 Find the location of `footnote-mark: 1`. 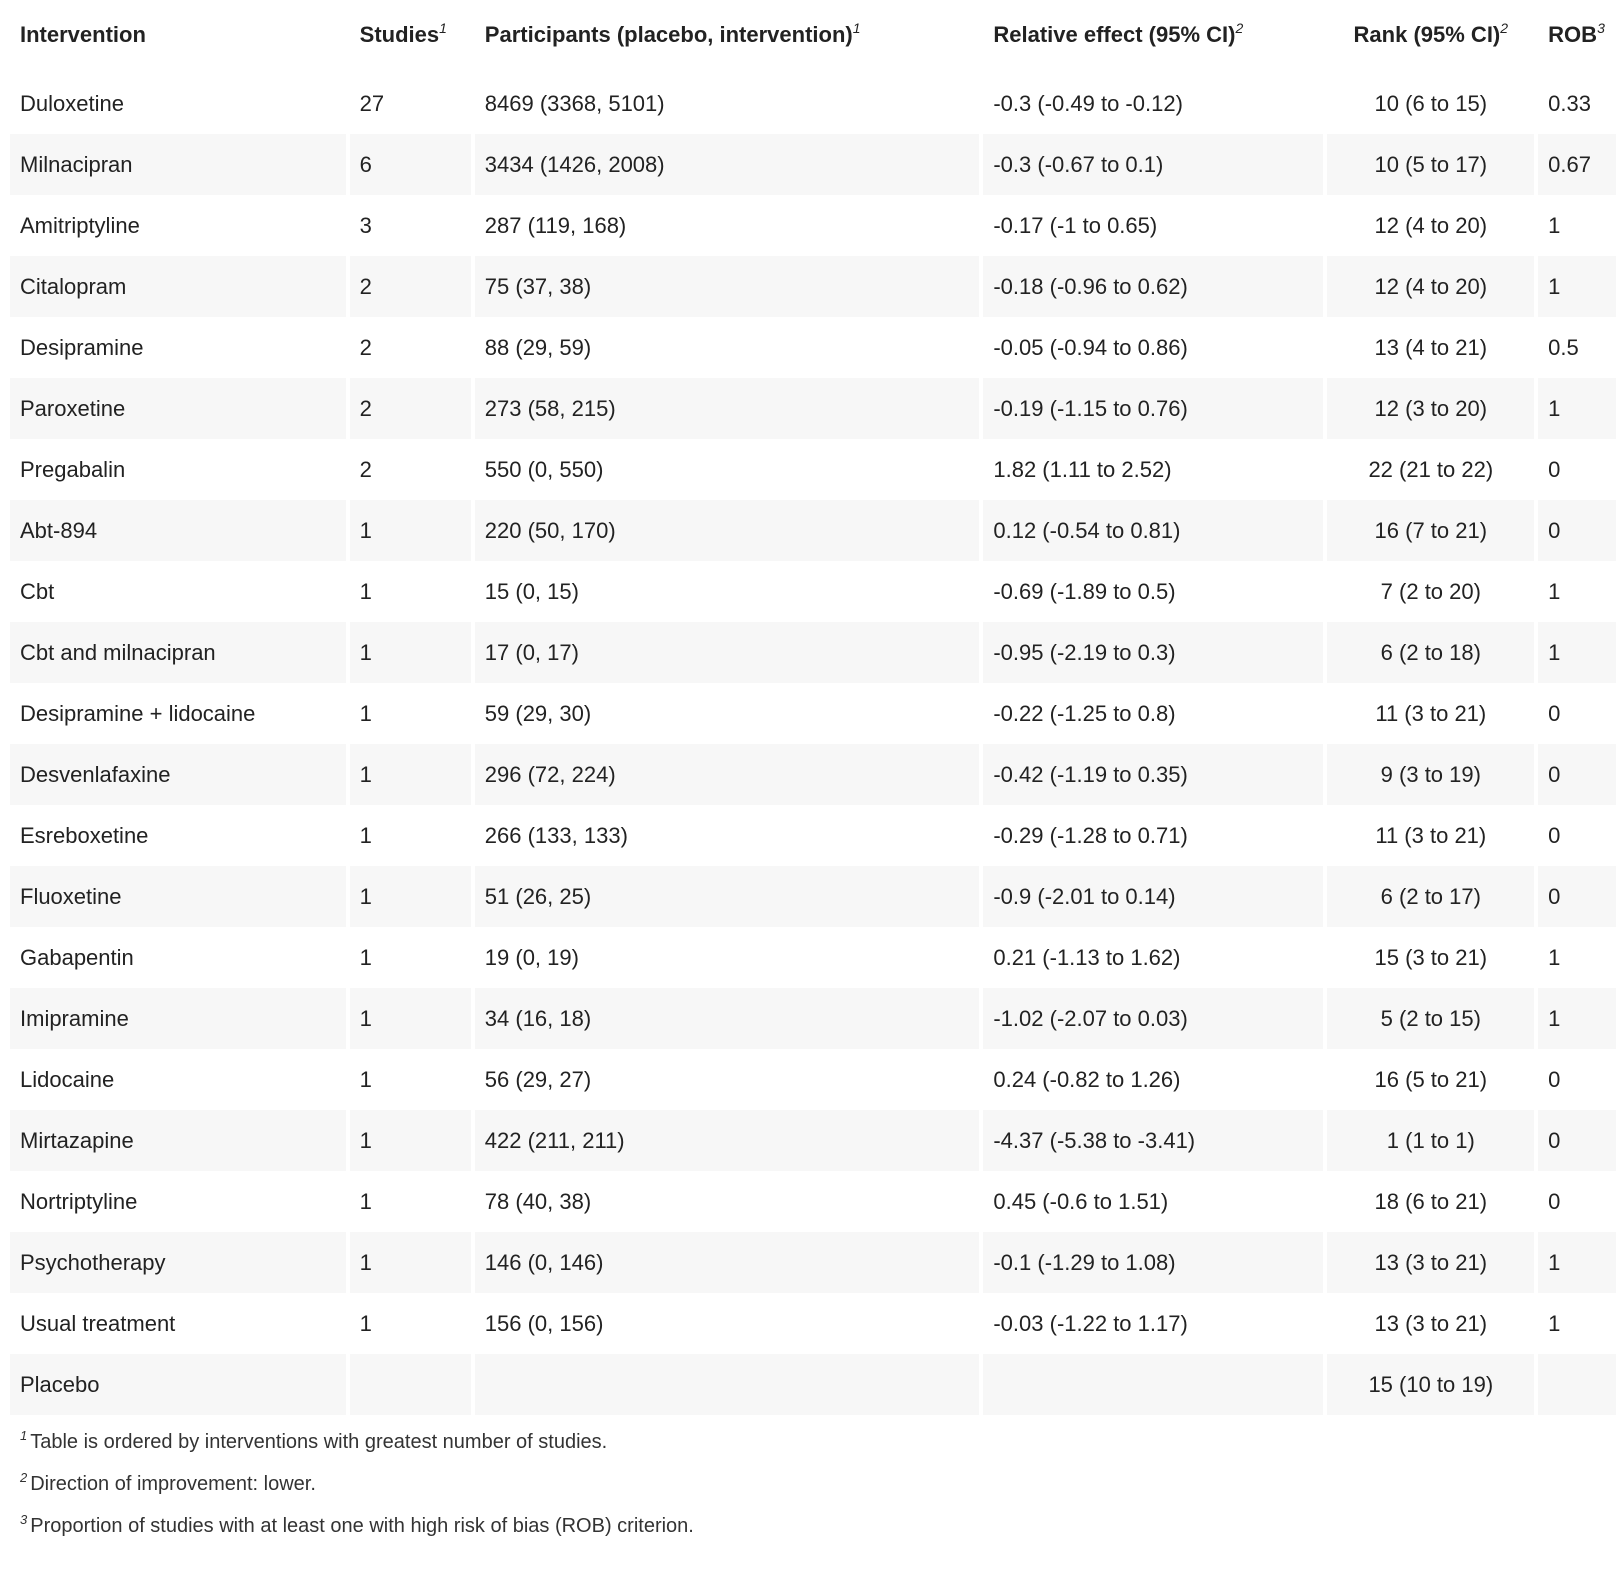

footnote-mark: 1 is located at coordinates (24, 1435).